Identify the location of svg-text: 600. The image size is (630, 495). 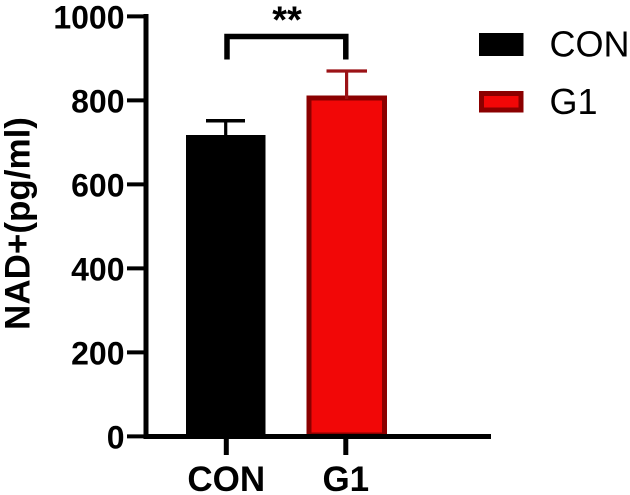
(97, 185).